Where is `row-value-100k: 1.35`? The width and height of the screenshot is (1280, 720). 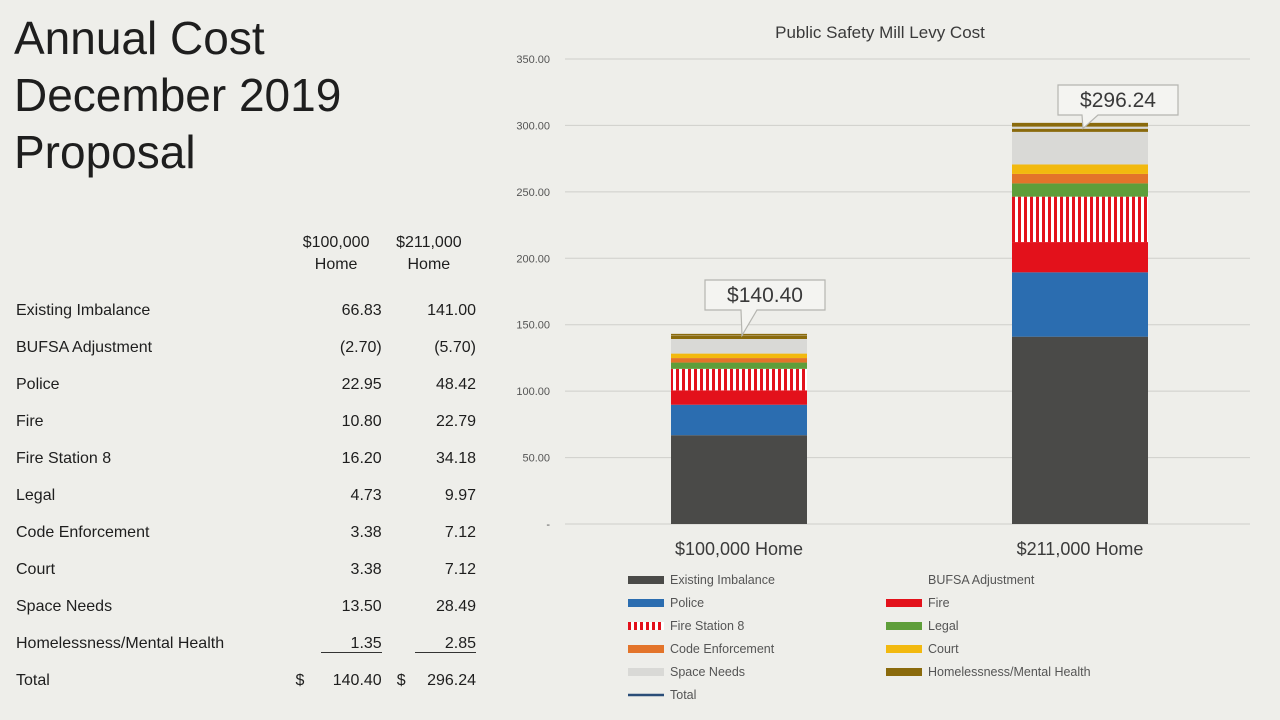
row-value-100k: 1.35 is located at coordinates (336, 643).